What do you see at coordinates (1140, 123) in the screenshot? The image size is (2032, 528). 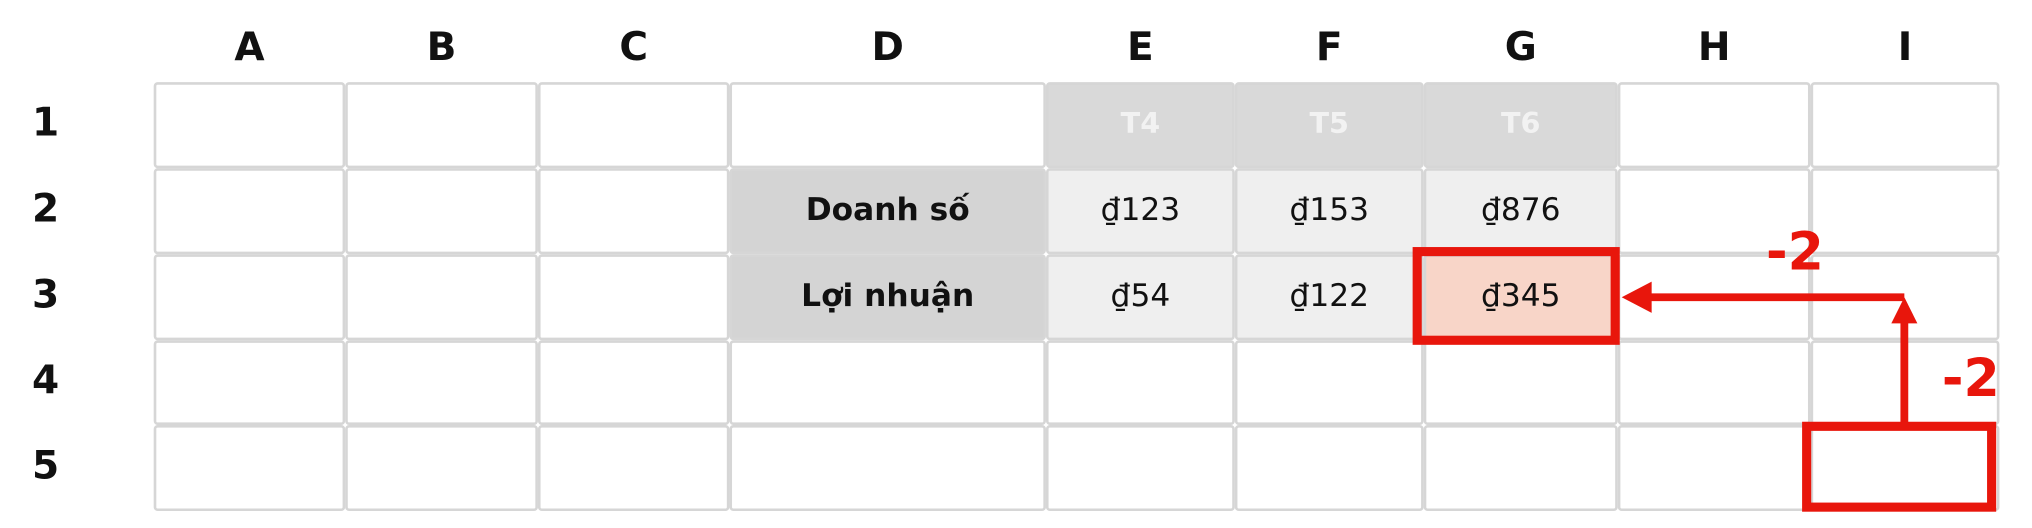 I see `month-header: T4` at bounding box center [1140, 123].